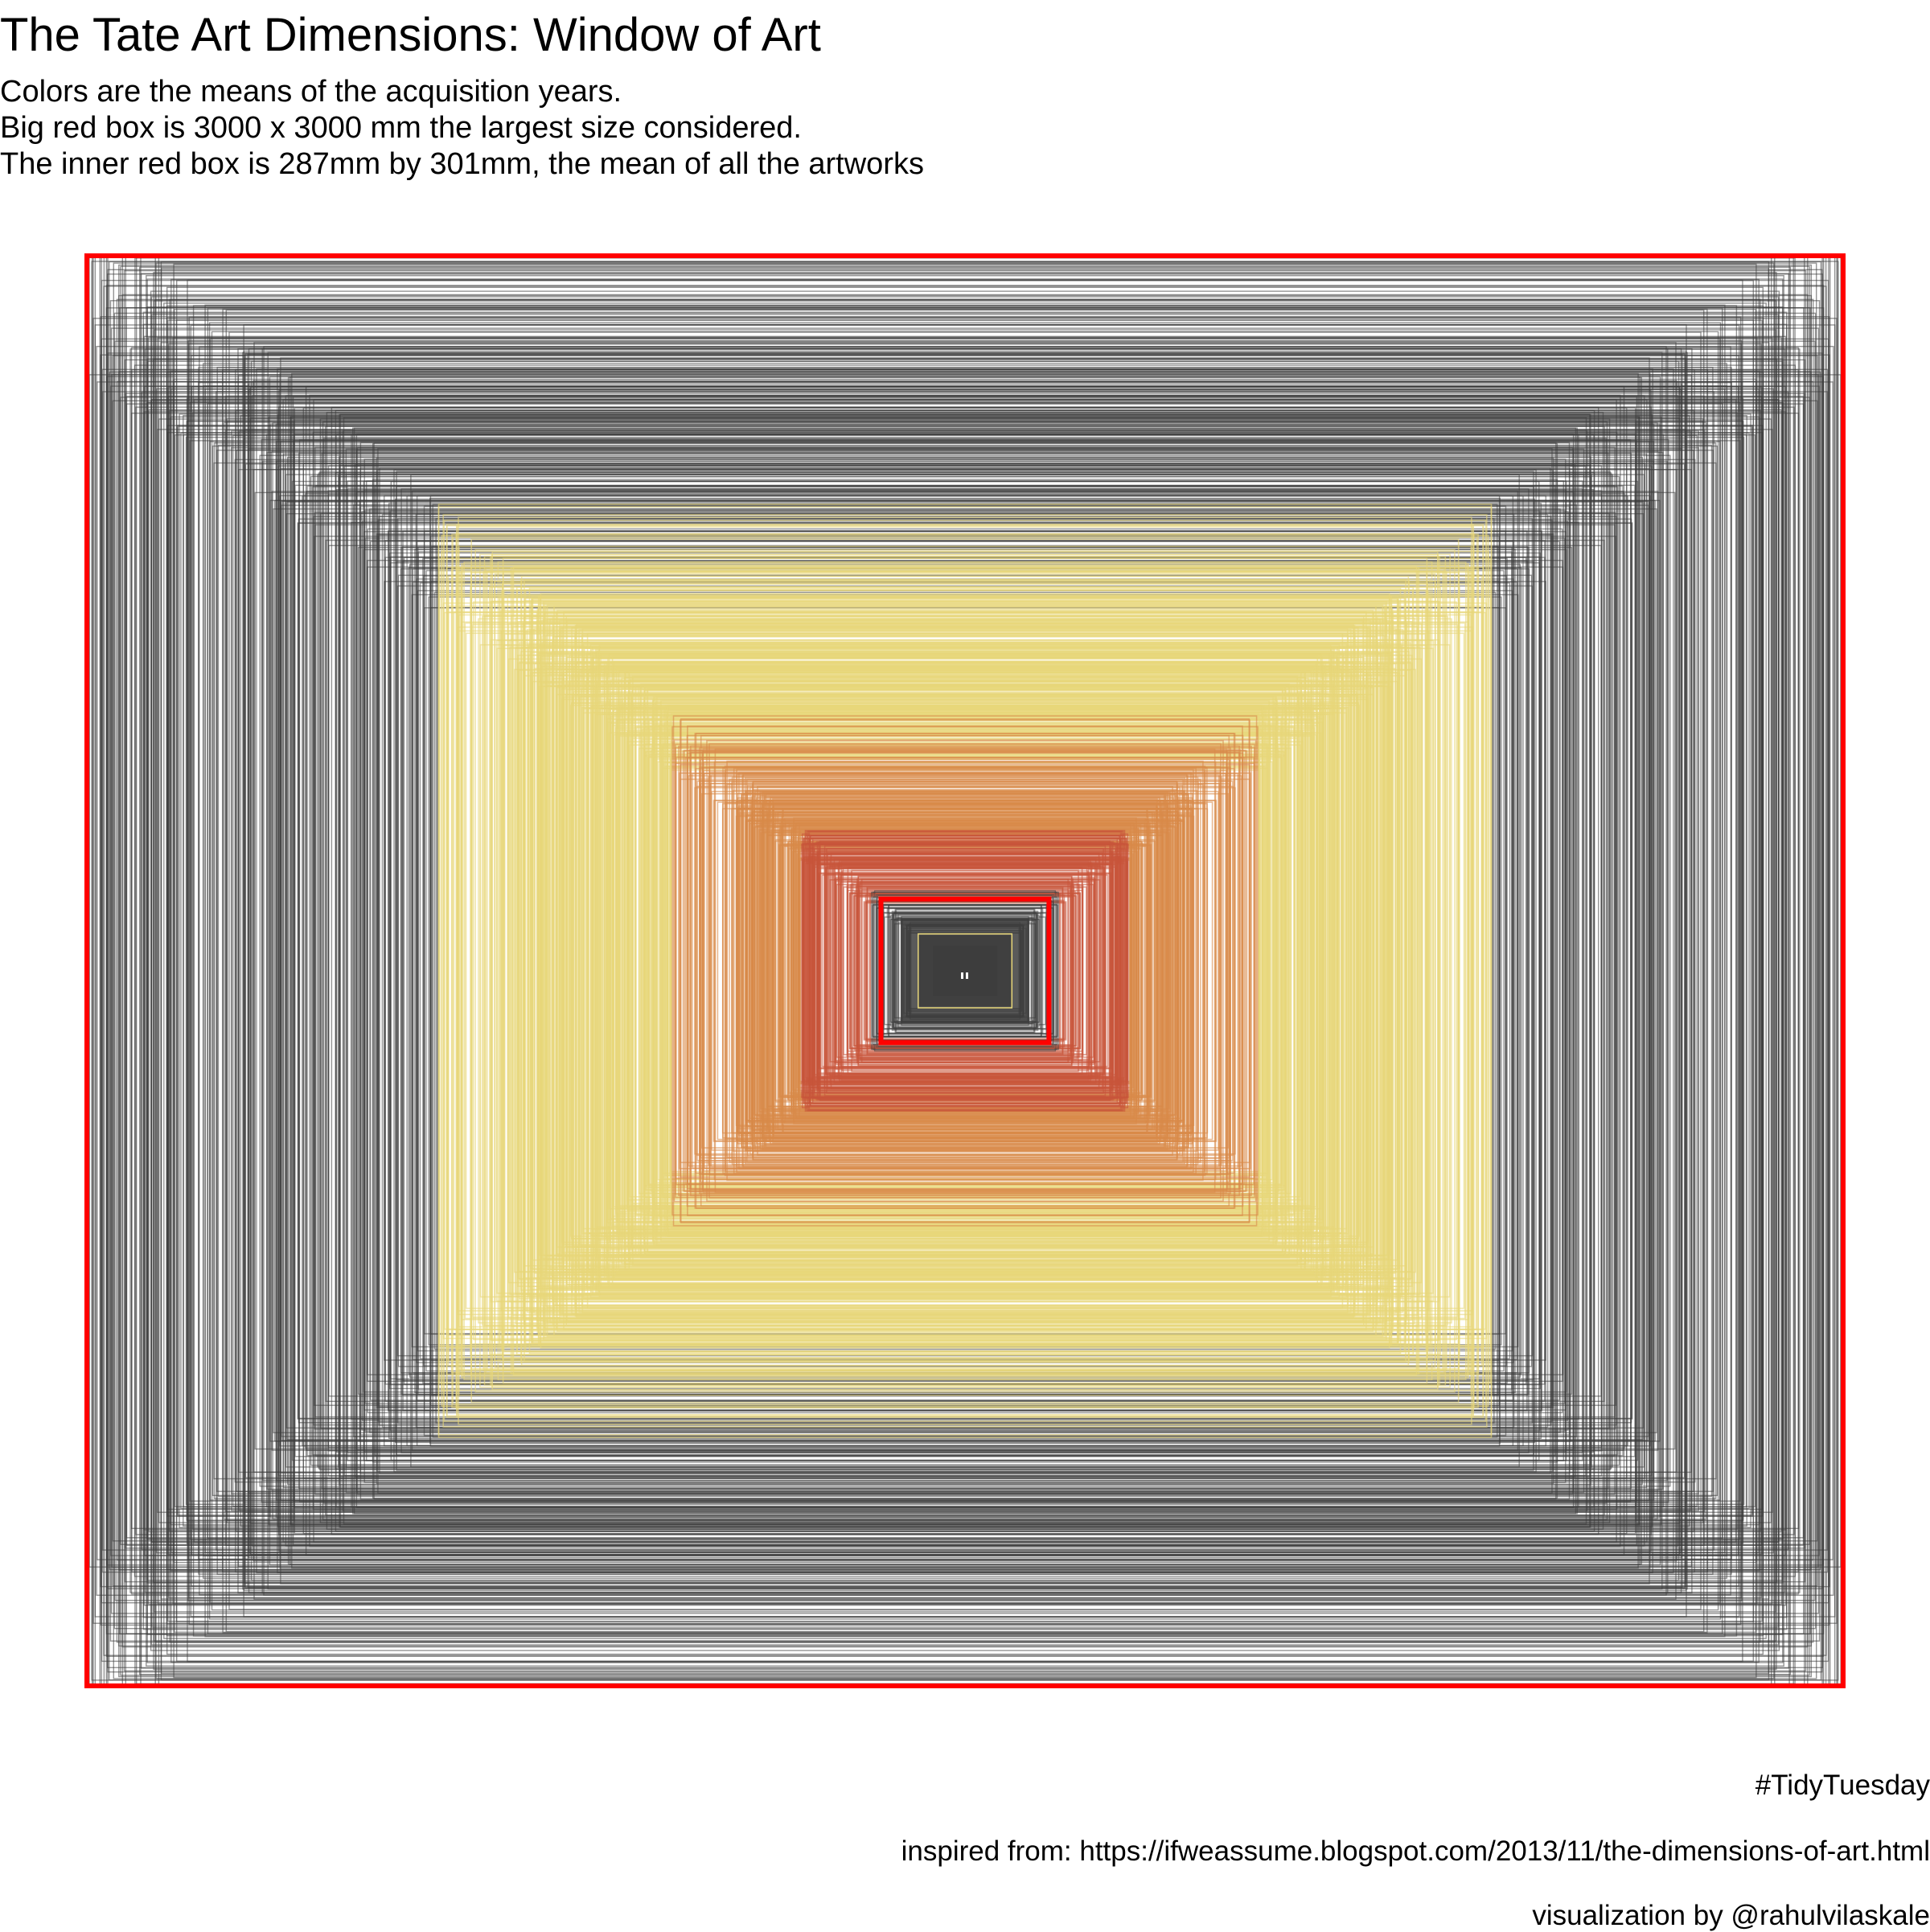  Describe the element at coordinates (1731, 1916) in the screenshot. I see `caption-credit: visualization by @rahulvilaskale` at that location.